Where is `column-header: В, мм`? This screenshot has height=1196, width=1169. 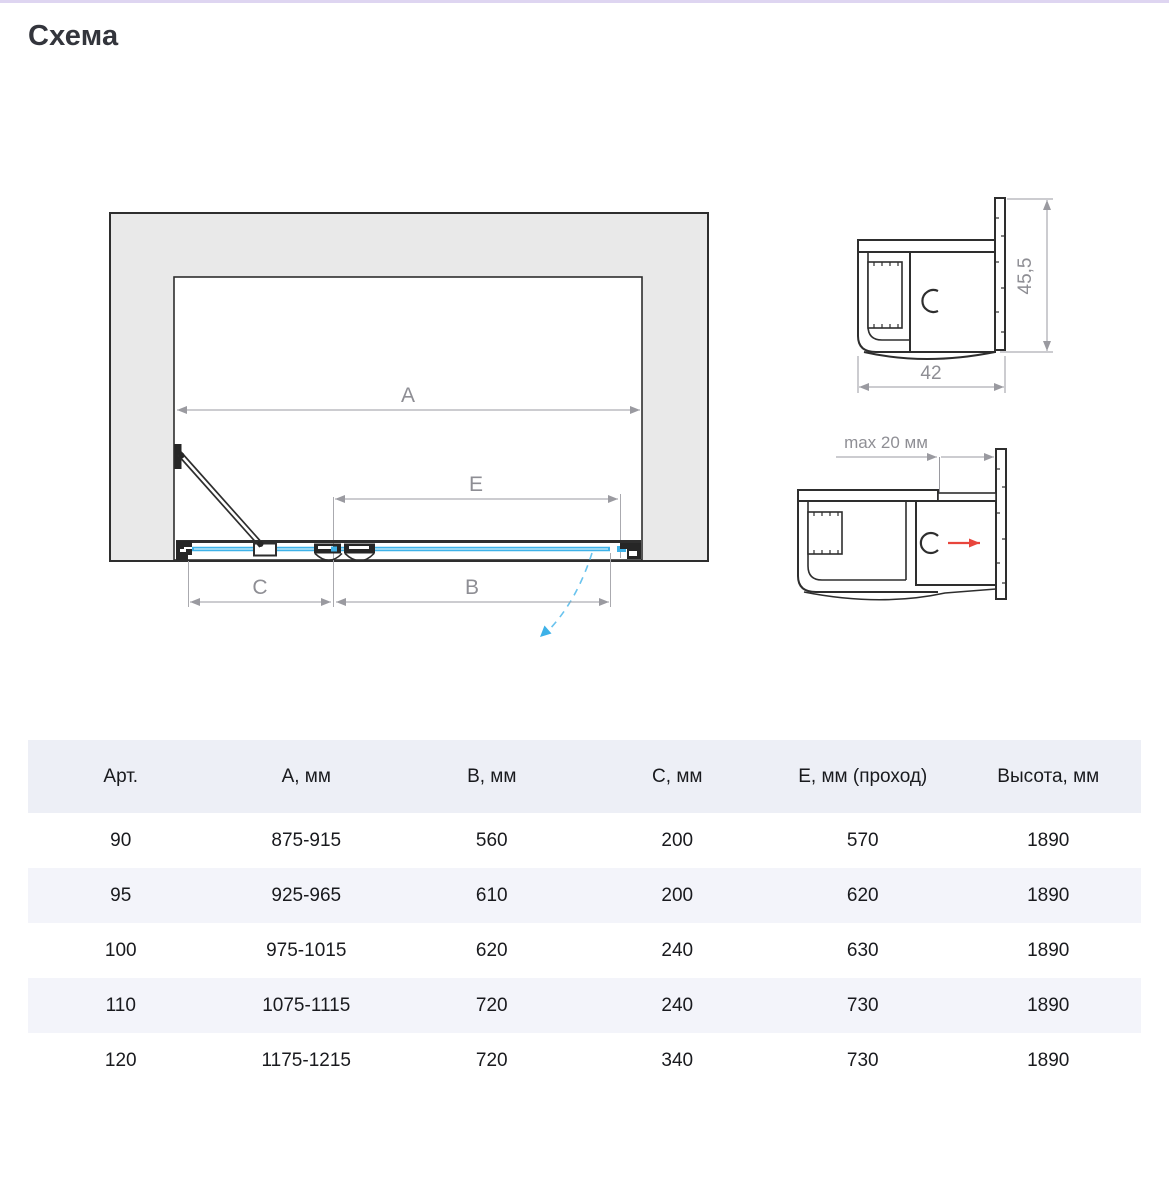
column-header: В, мм is located at coordinates (492, 776).